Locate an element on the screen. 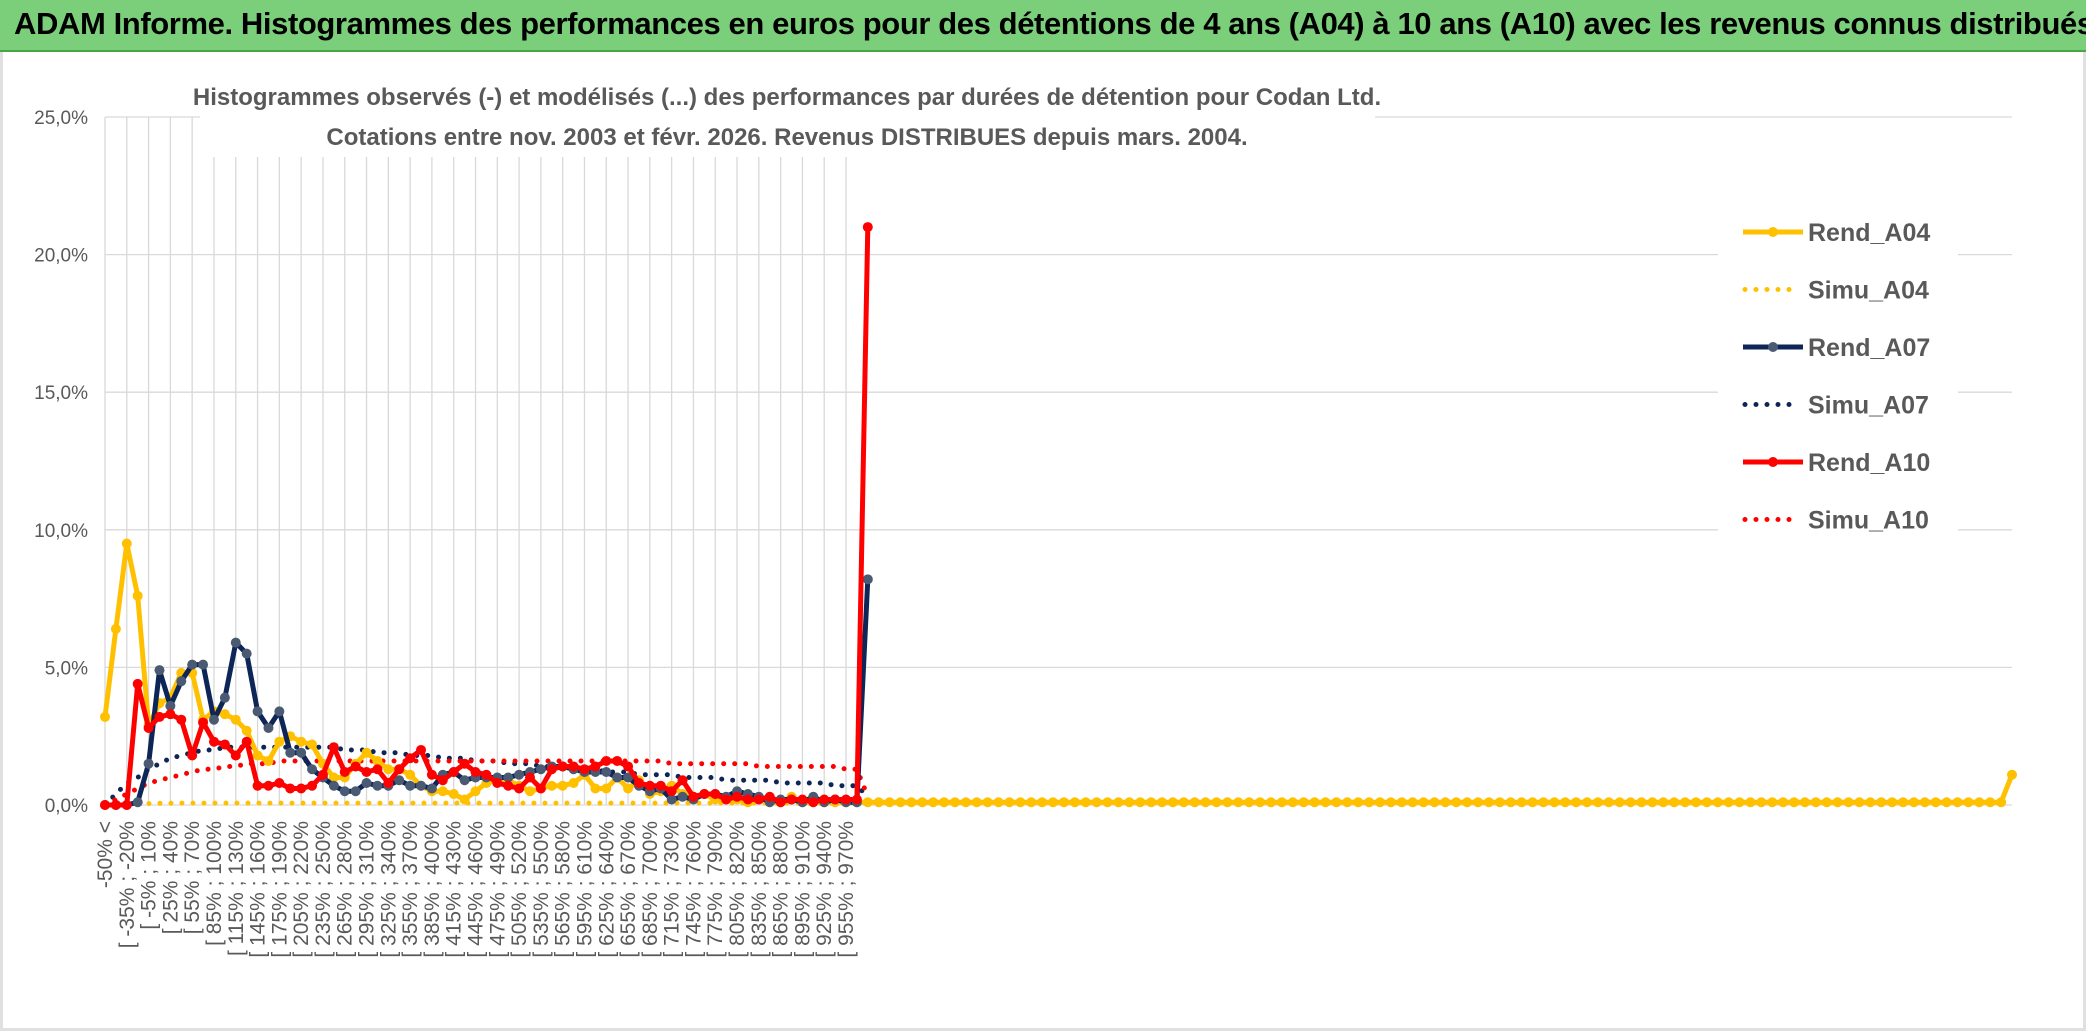 The height and width of the screenshot is (1031, 2086). x-tick-label: [ 805% ; 820% is located at coordinates (737, 889).